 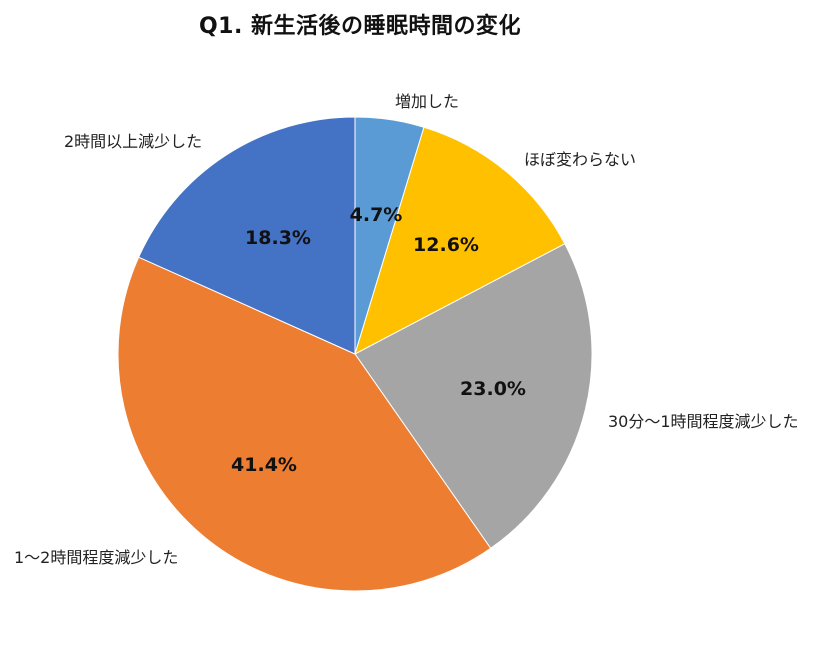 What do you see at coordinates (360, 26) in the screenshot?
I see `chart-title: Q1. 新生活後の睡眠時間の変化` at bounding box center [360, 26].